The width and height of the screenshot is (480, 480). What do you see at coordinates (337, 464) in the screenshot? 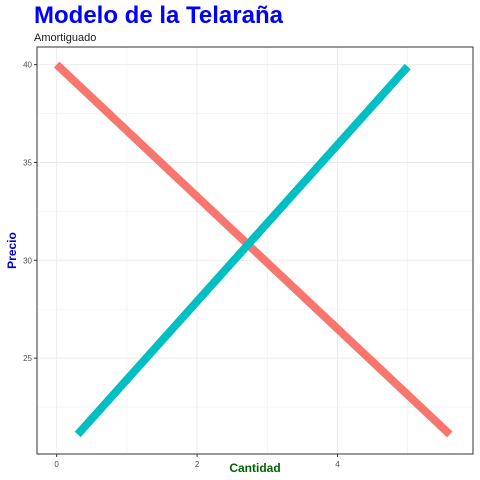
I see `x-tick-label: 4` at bounding box center [337, 464].